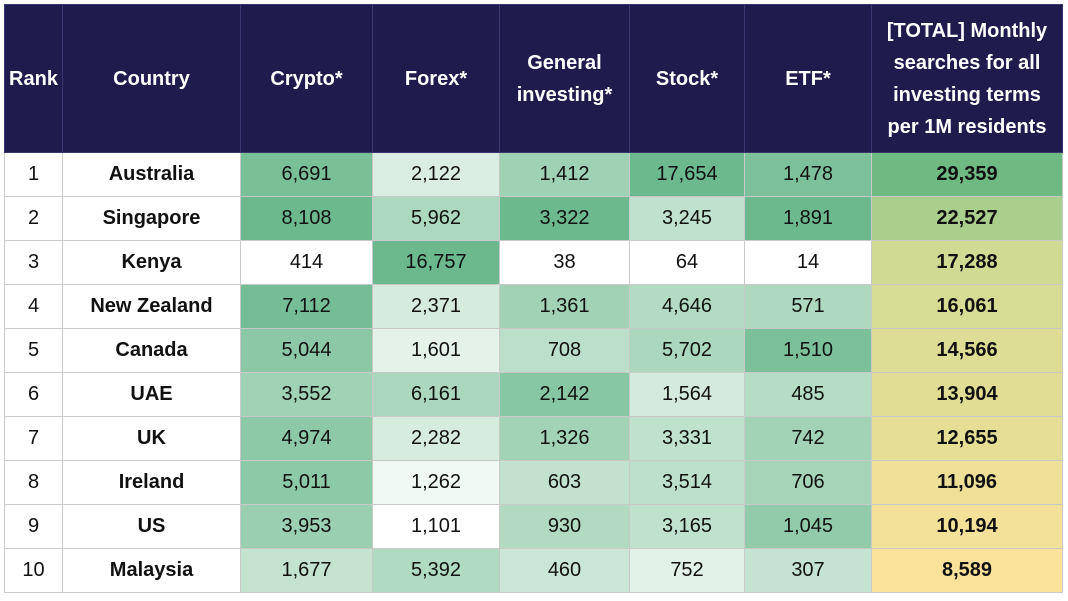 This screenshot has height=601, width=1068. What do you see at coordinates (33, 306) in the screenshot?
I see `rank-cell: 4` at bounding box center [33, 306].